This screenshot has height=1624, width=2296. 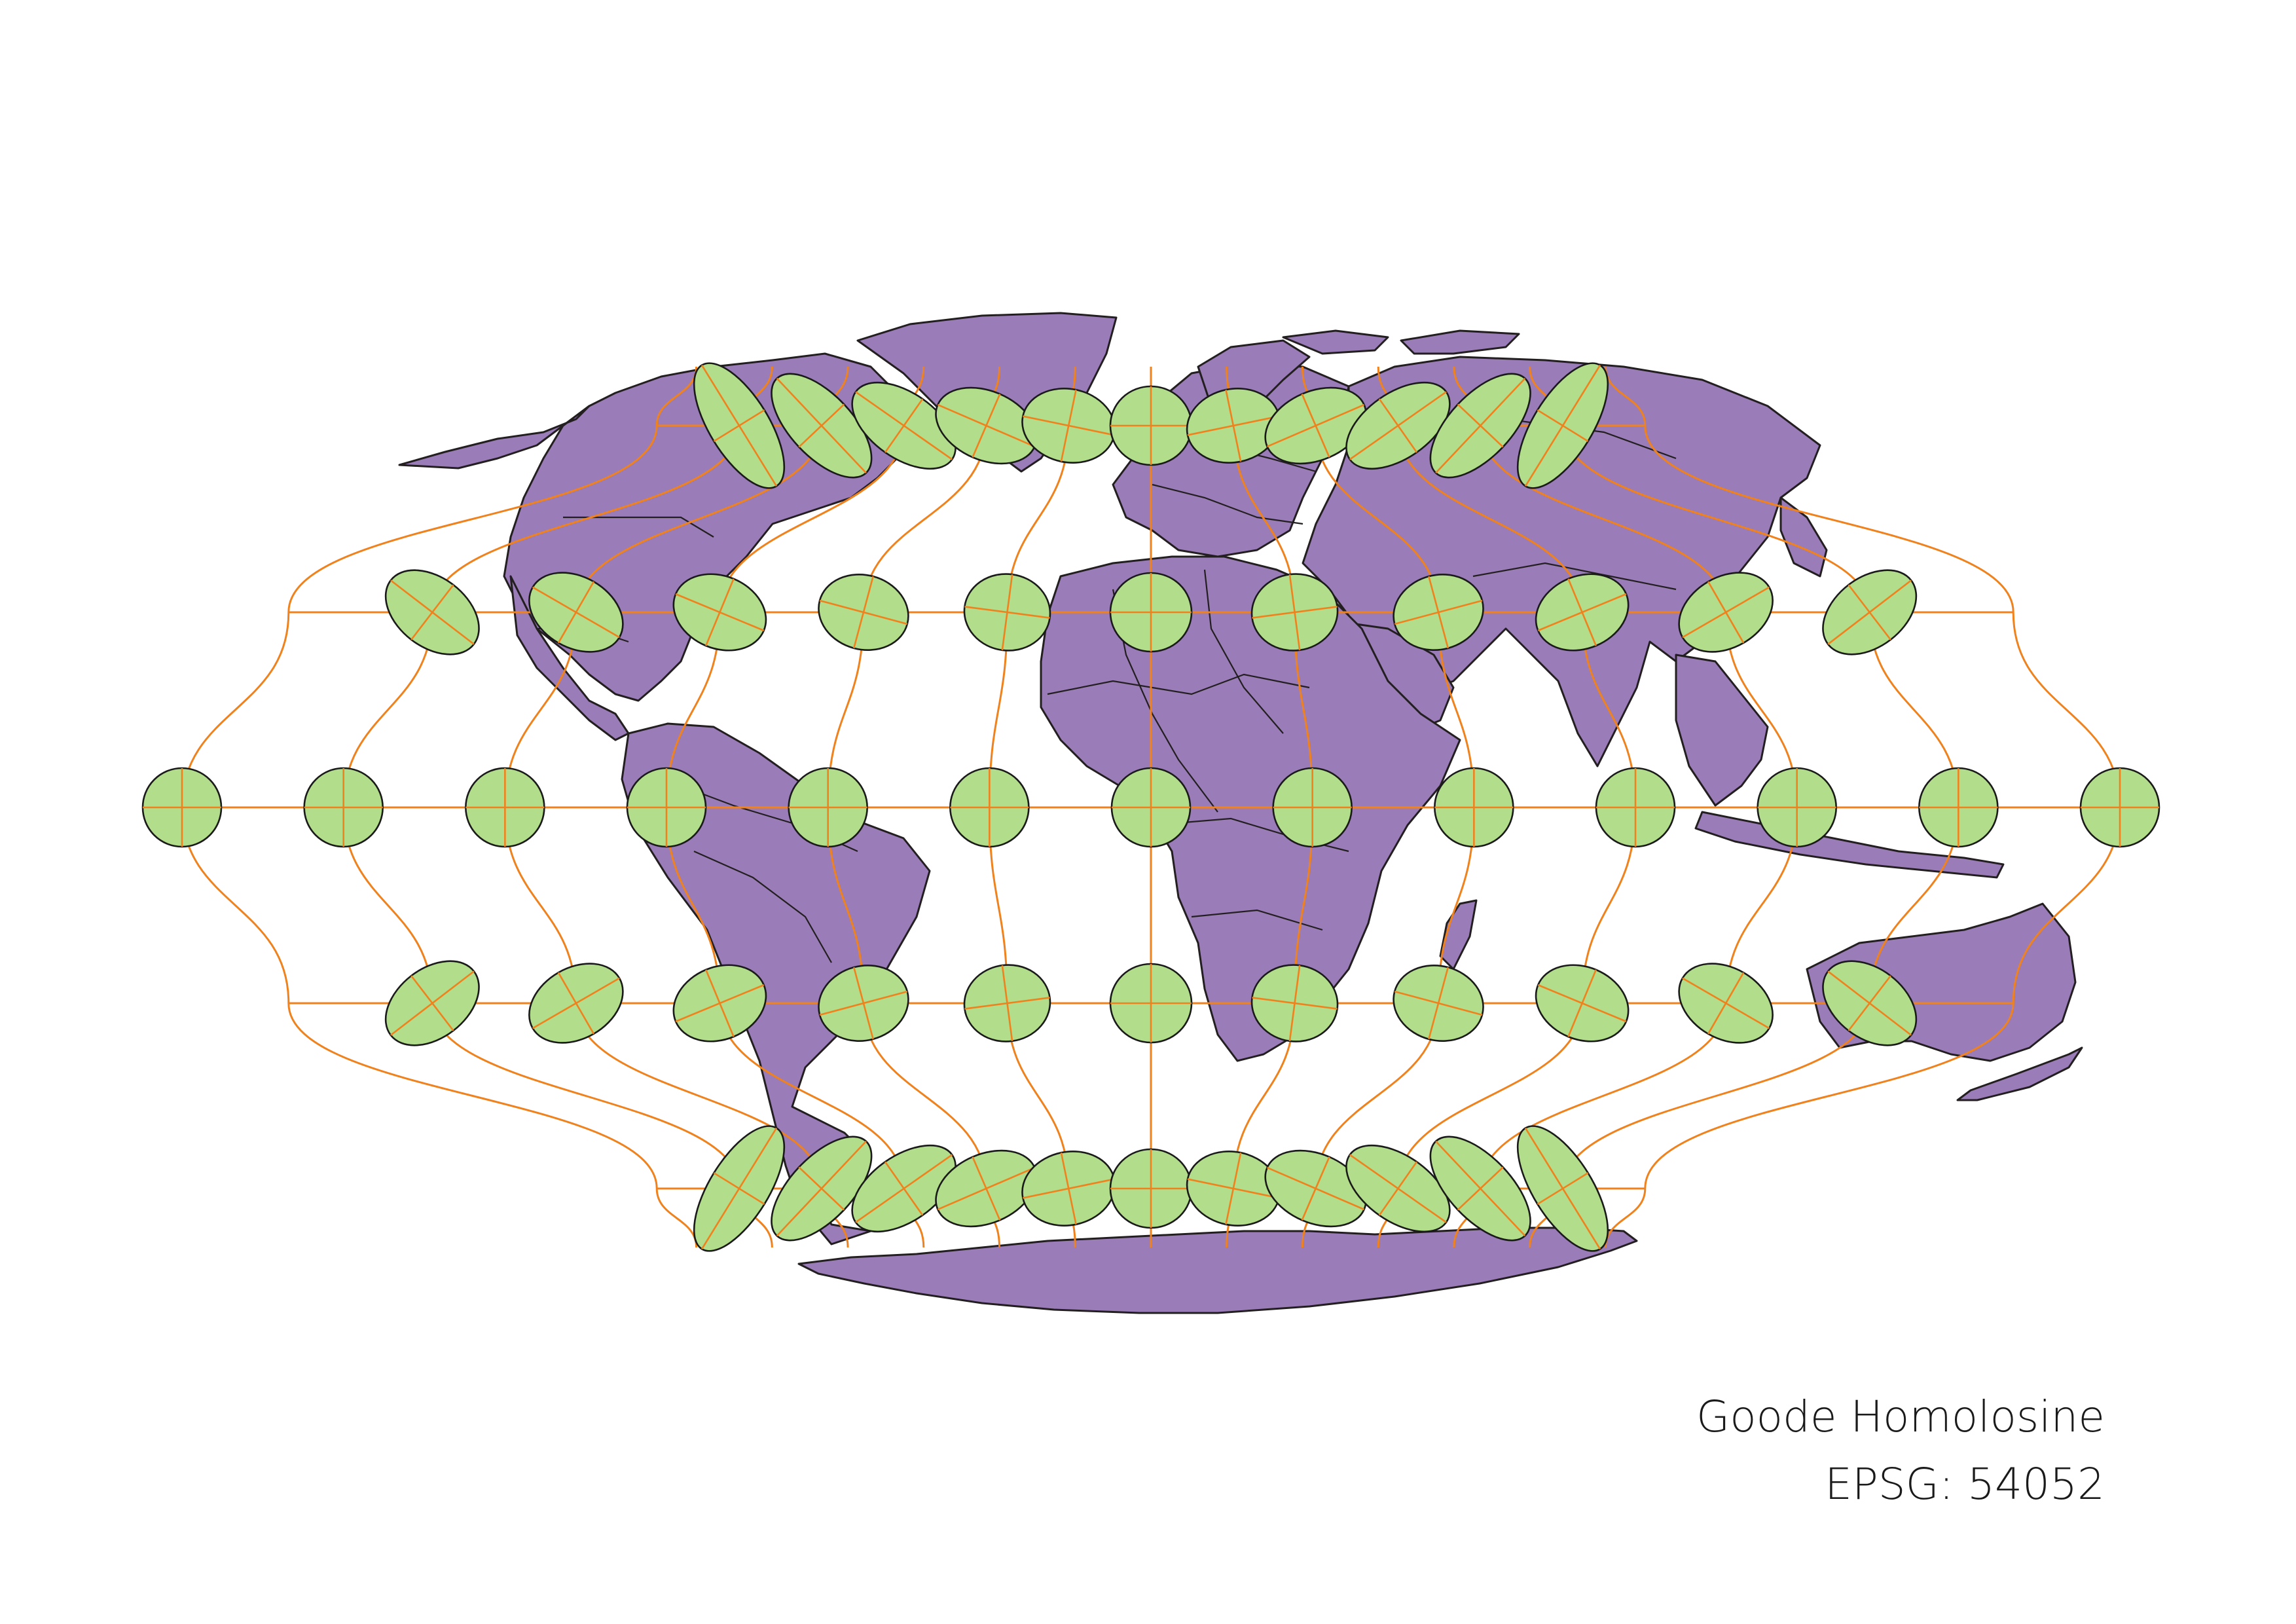 I want to click on antarctica, so click(x=1217, y=1270).